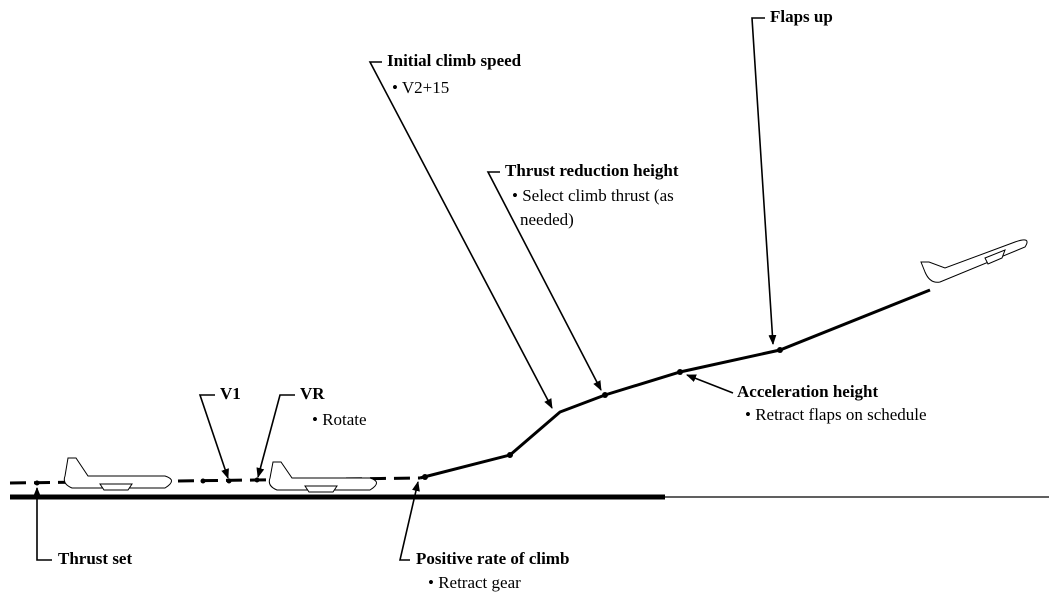 The width and height of the screenshot is (1049, 592). Describe the element at coordinates (460, 235) in the screenshot. I see `leader-initial-climb` at that location.